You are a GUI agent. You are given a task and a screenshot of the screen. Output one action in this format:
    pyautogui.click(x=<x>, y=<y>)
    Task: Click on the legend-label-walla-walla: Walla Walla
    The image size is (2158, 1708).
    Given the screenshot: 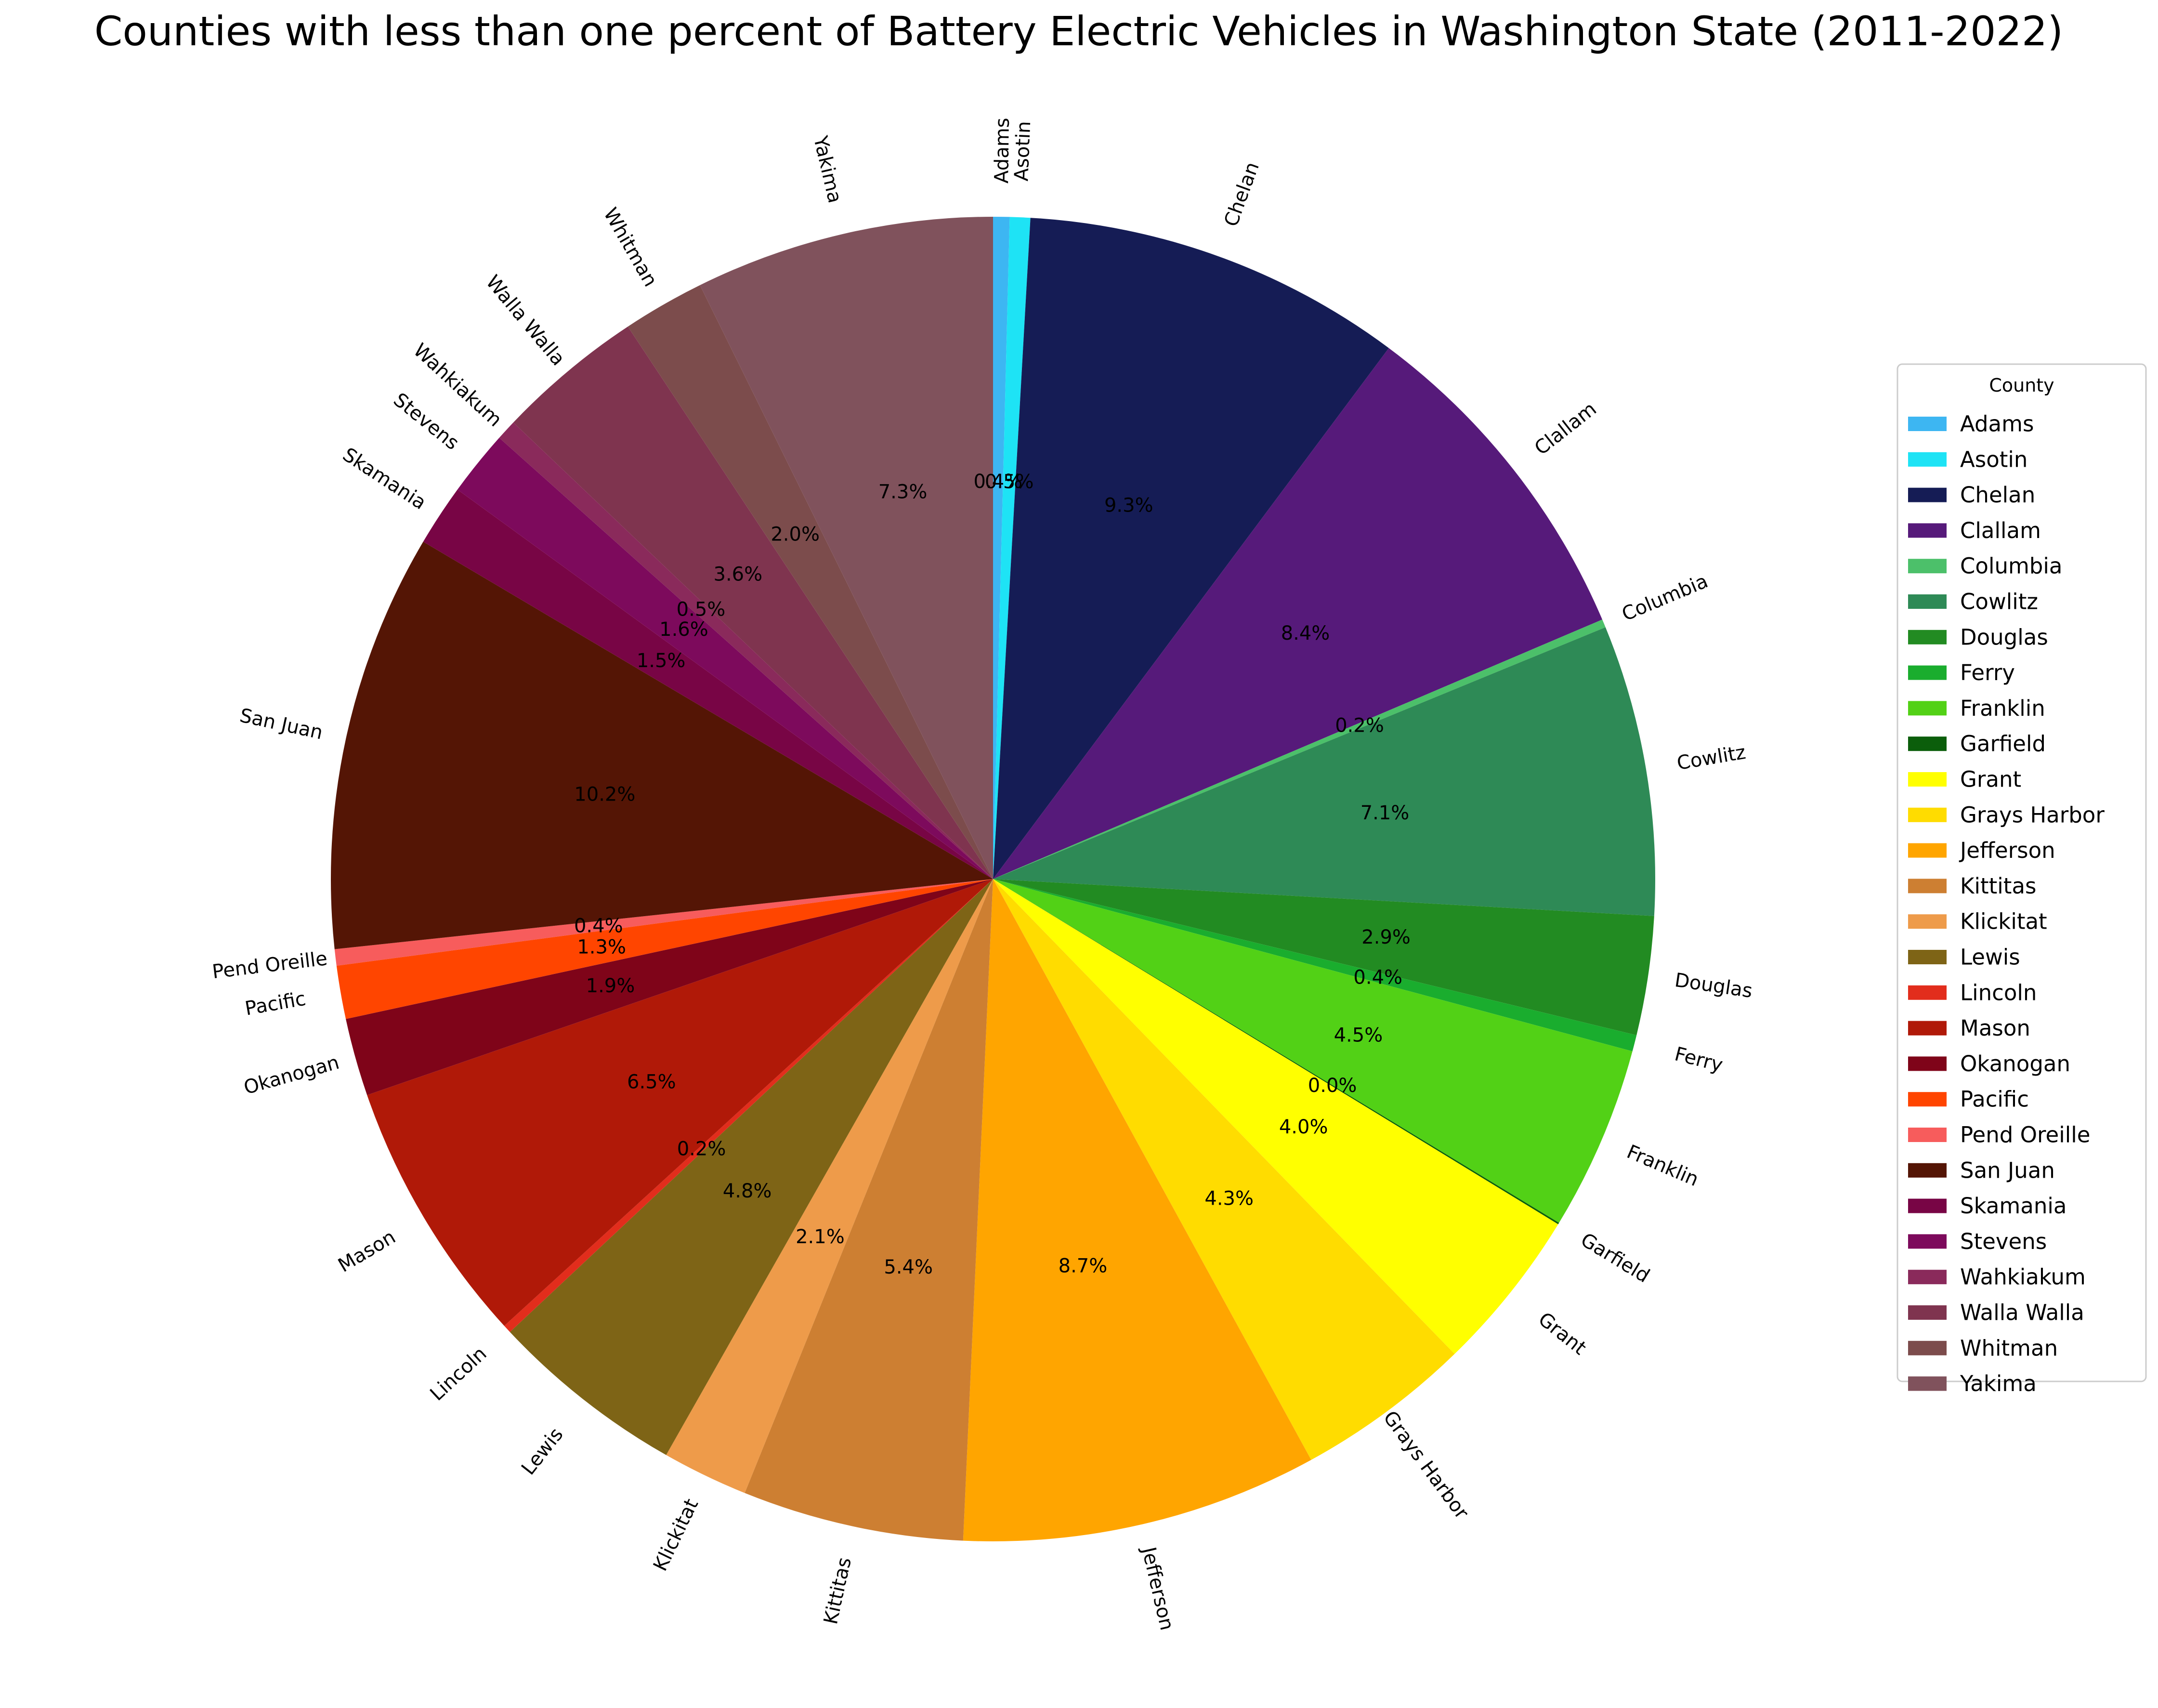 What is the action you would take?
    pyautogui.click(x=2022, y=1313)
    